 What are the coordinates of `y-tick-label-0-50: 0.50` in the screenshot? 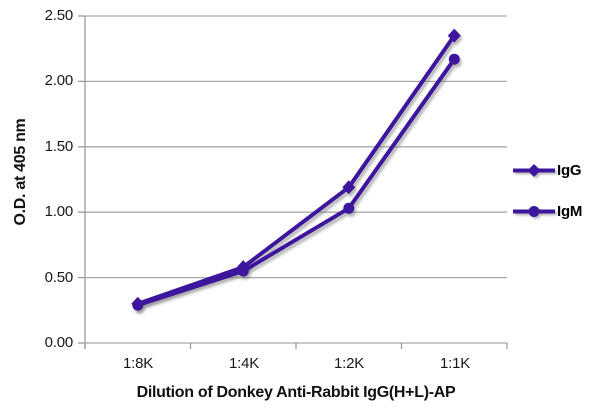 It's located at (59, 277).